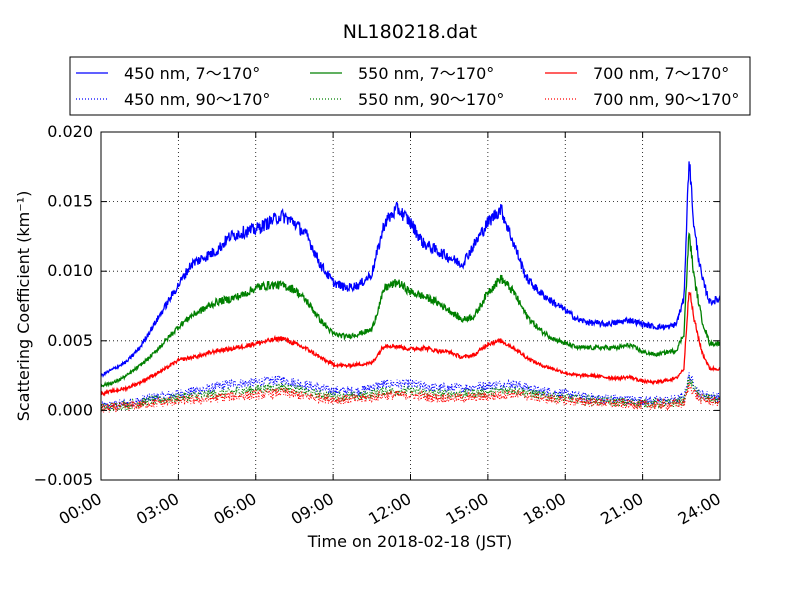 Image resolution: width=800 pixels, height=600 pixels. What do you see at coordinates (312, 509) in the screenshot?
I see `x-tick-label: 09:00` at bounding box center [312, 509].